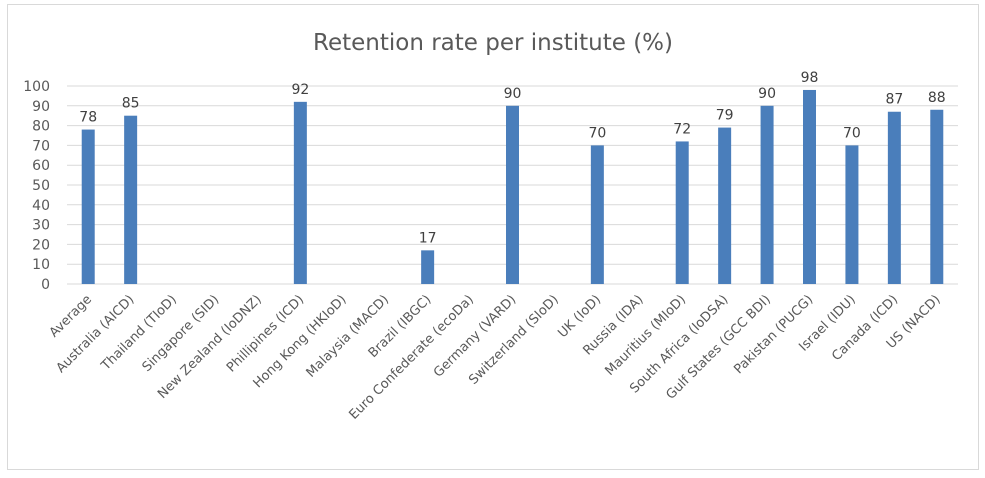 The image size is (985, 478). What do you see at coordinates (181, 333) in the screenshot?
I see `x-tick-label: Singapore (SID)` at bounding box center [181, 333].